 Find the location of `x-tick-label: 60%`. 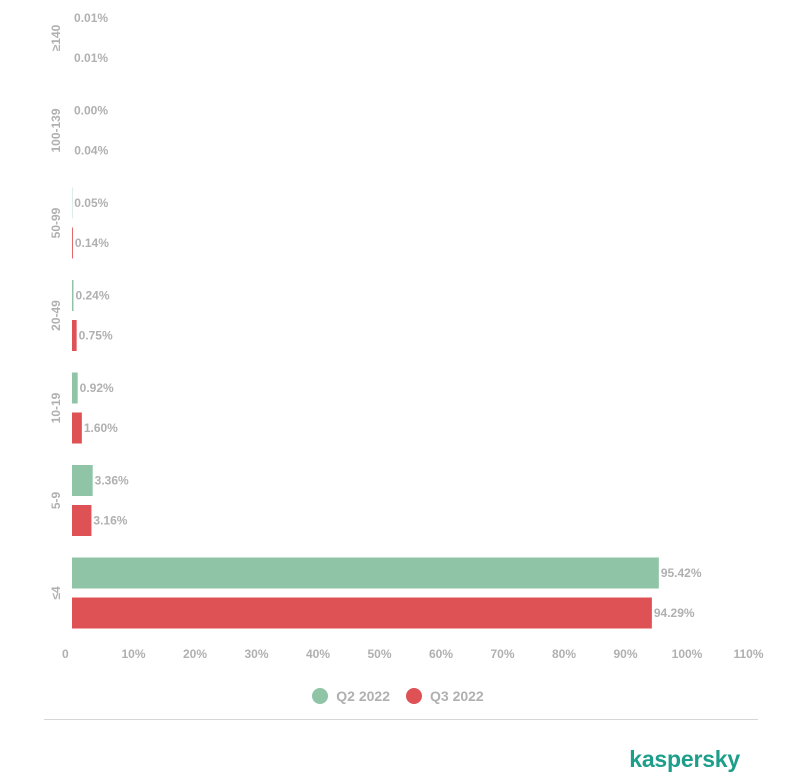

x-tick-label: 60% is located at coordinates (441, 654).